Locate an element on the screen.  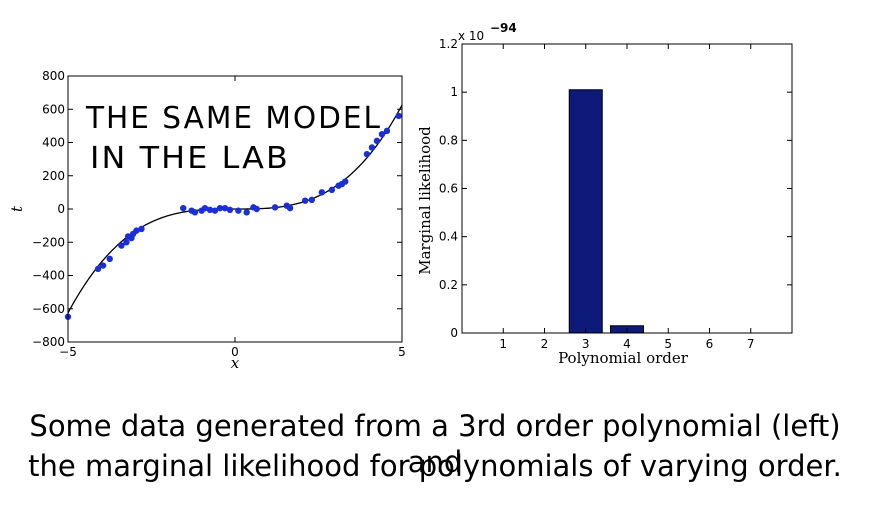
y-tick-label: 1.2 is located at coordinates (448, 44).